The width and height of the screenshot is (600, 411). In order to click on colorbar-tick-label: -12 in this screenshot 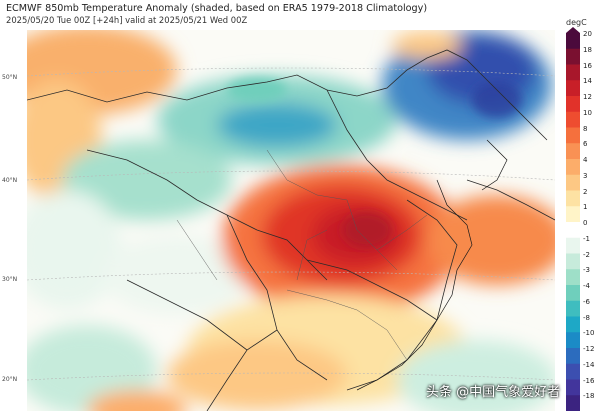, I will do `click(589, 349)`.